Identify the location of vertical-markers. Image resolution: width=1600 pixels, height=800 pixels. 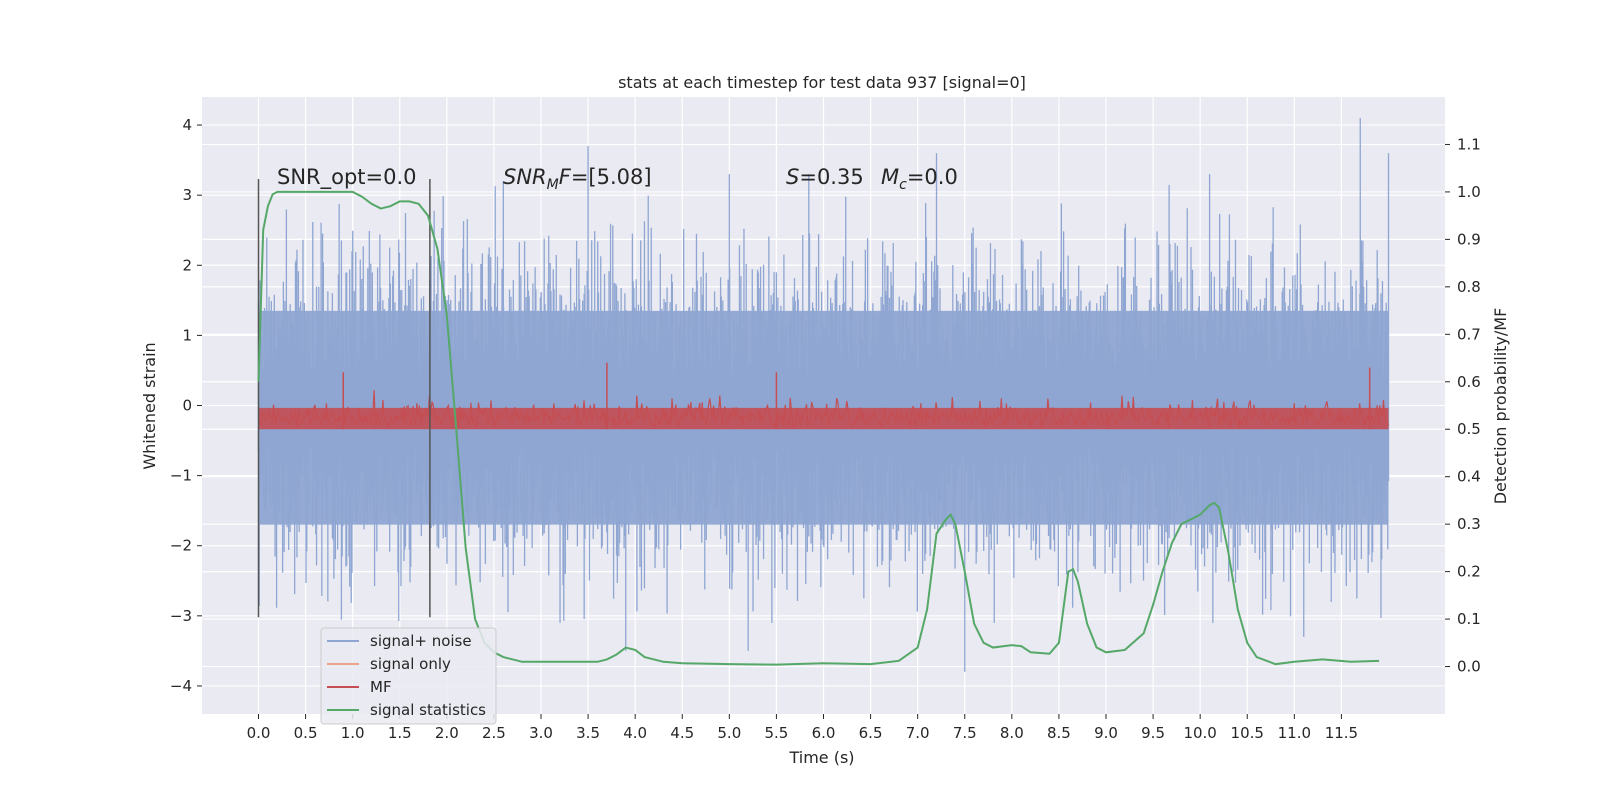
(344, 398).